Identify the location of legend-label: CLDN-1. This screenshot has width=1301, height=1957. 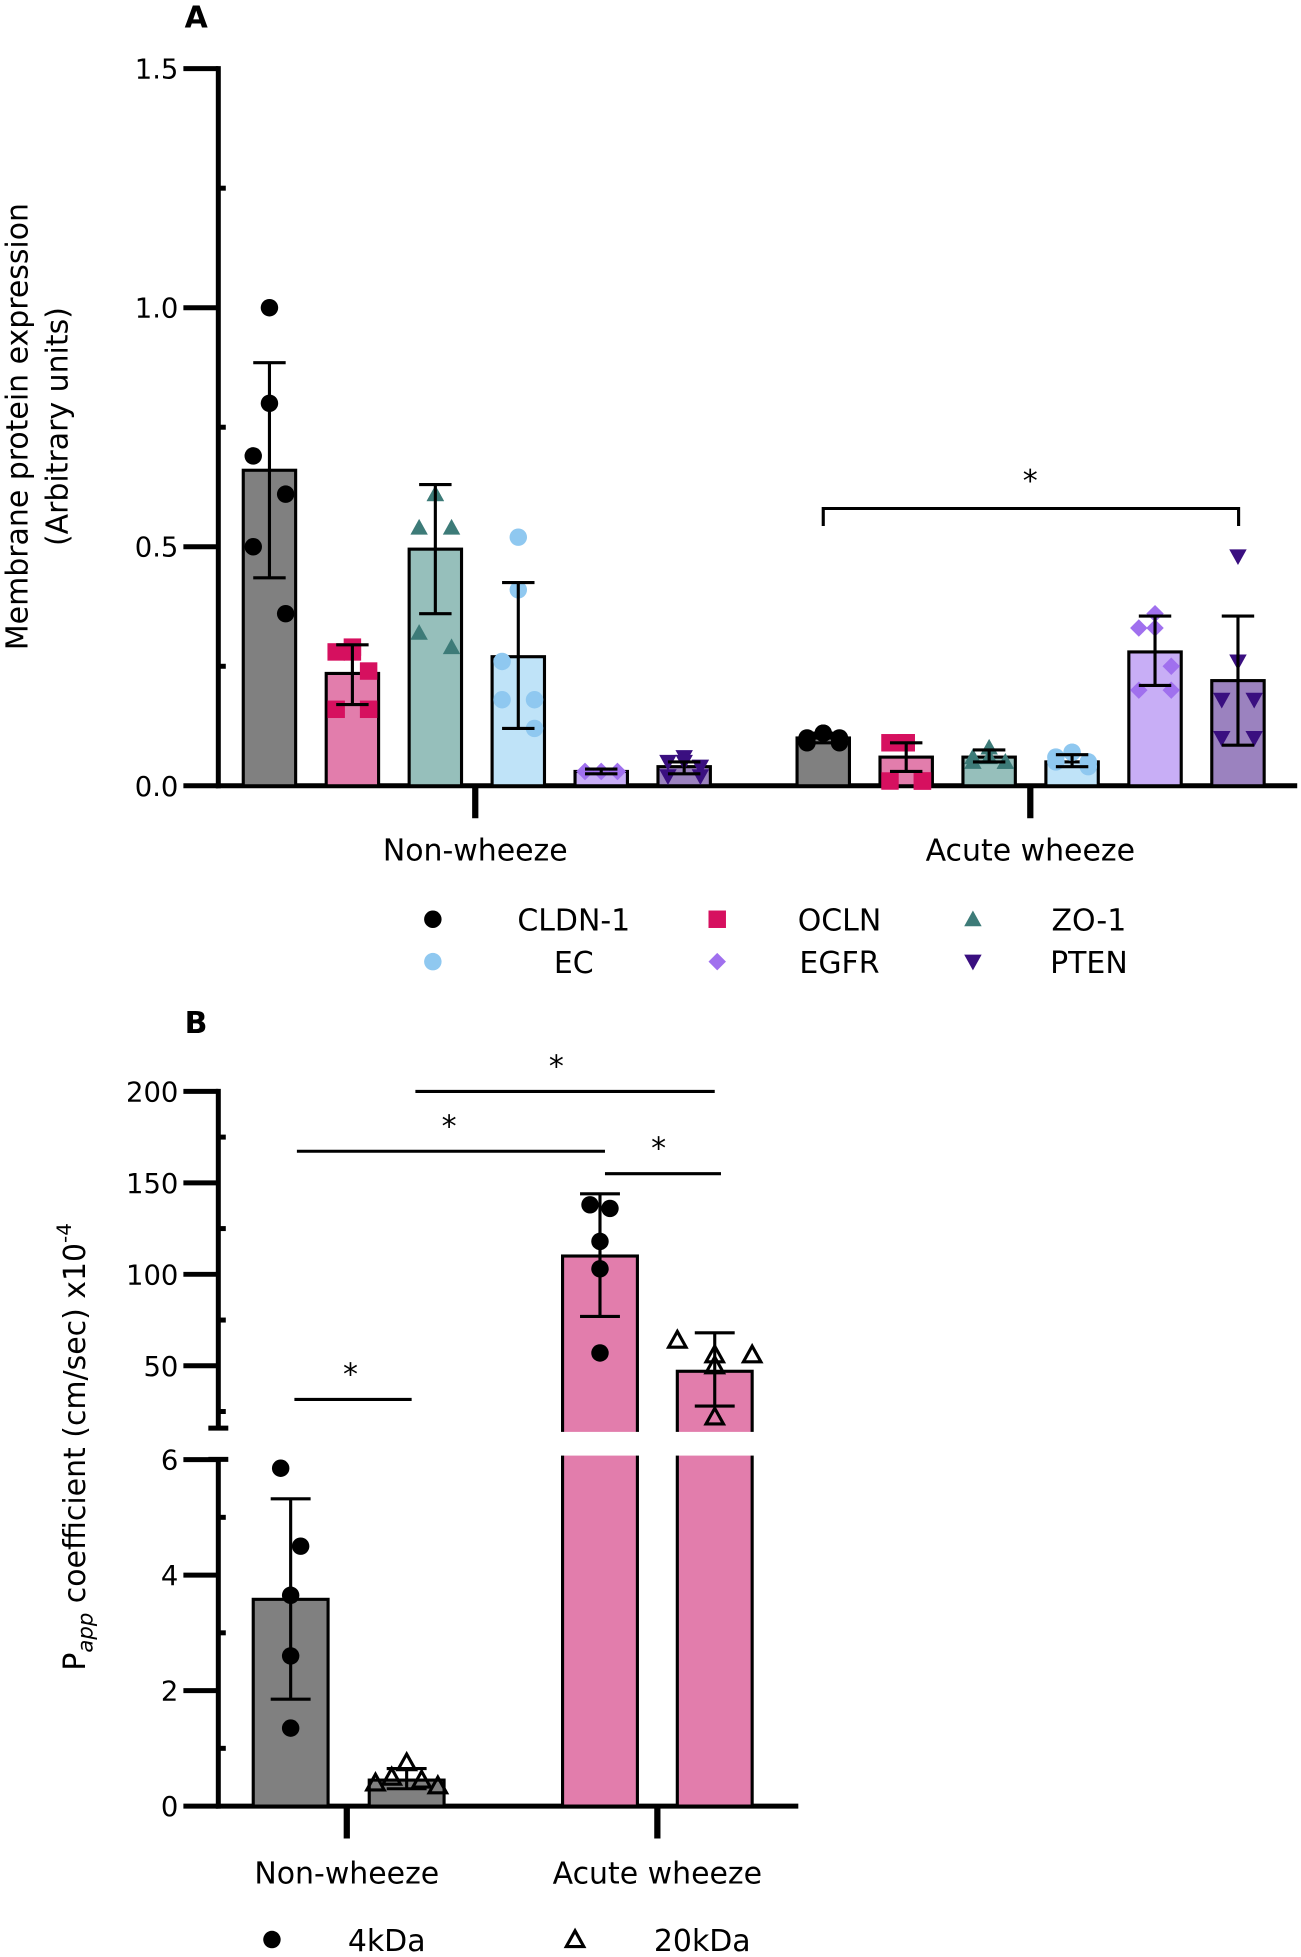
(573, 920).